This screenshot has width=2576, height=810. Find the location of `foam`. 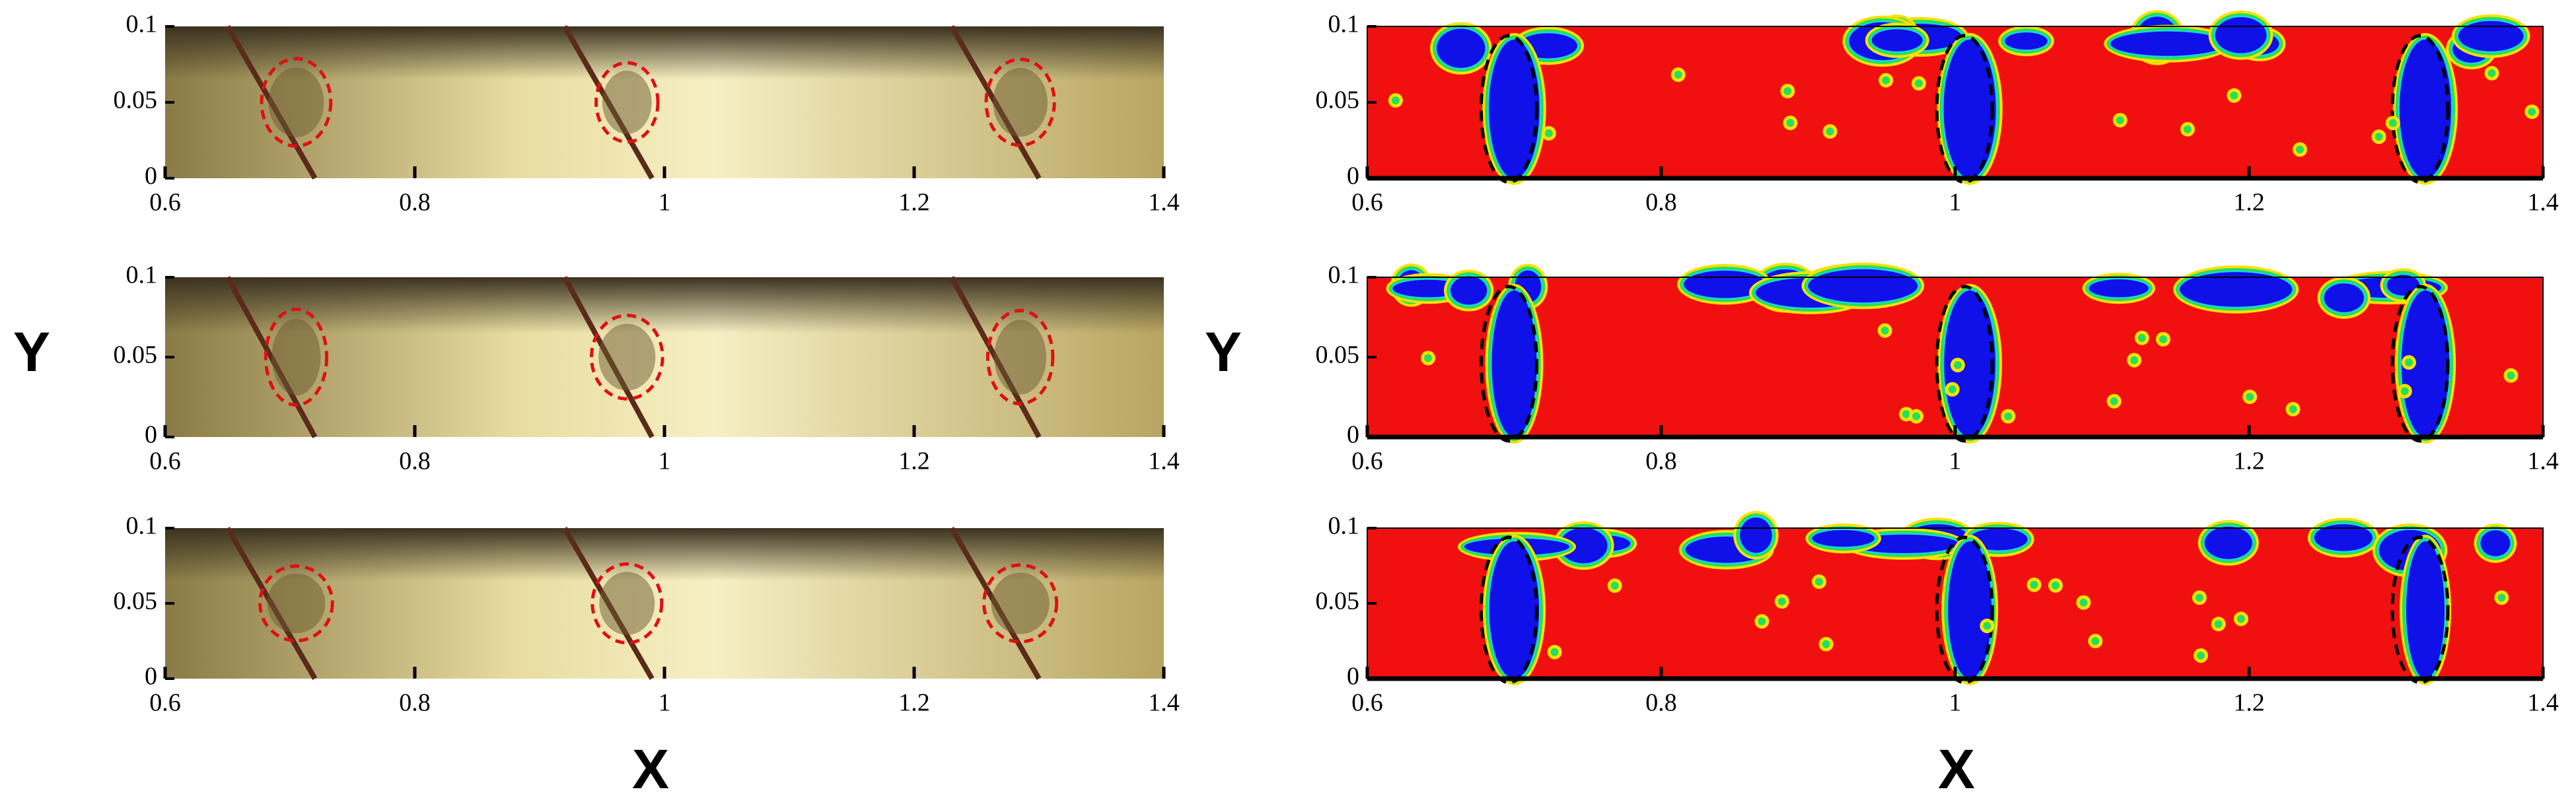

foam is located at coordinates (664, 555).